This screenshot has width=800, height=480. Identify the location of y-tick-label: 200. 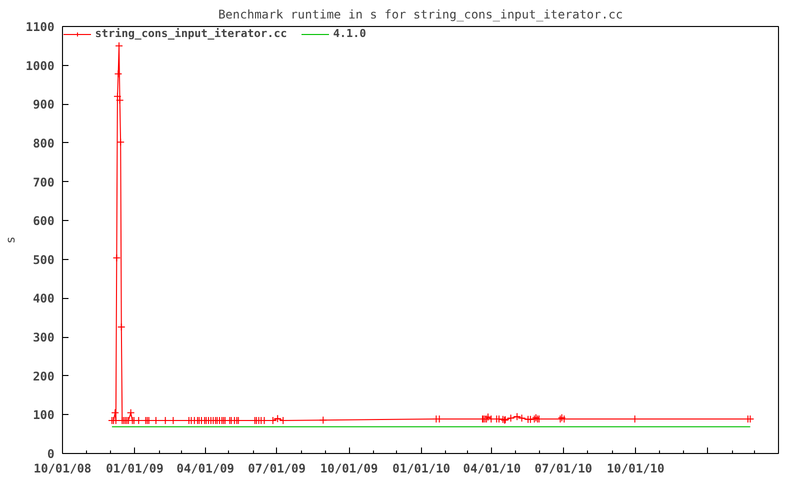
(43, 376).